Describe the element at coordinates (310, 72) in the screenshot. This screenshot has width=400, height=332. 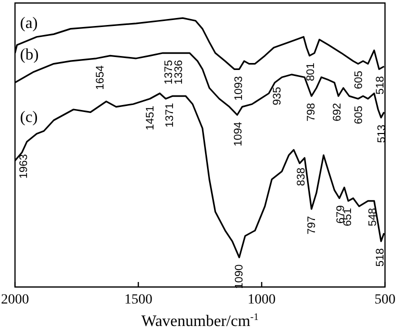
I see `annotation: 801` at that location.